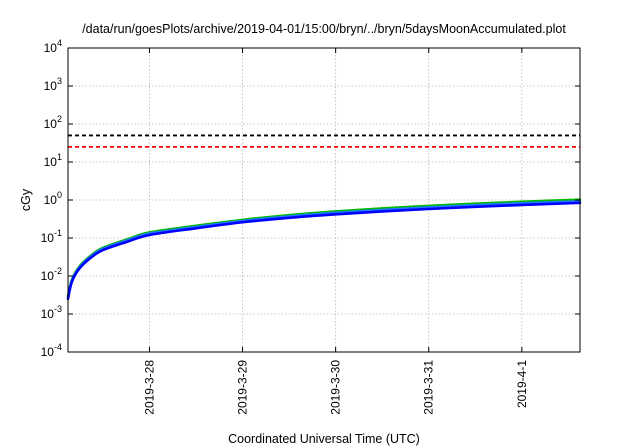  I want to click on y-tick-label: 10⁻⁴, so click(51, 350).